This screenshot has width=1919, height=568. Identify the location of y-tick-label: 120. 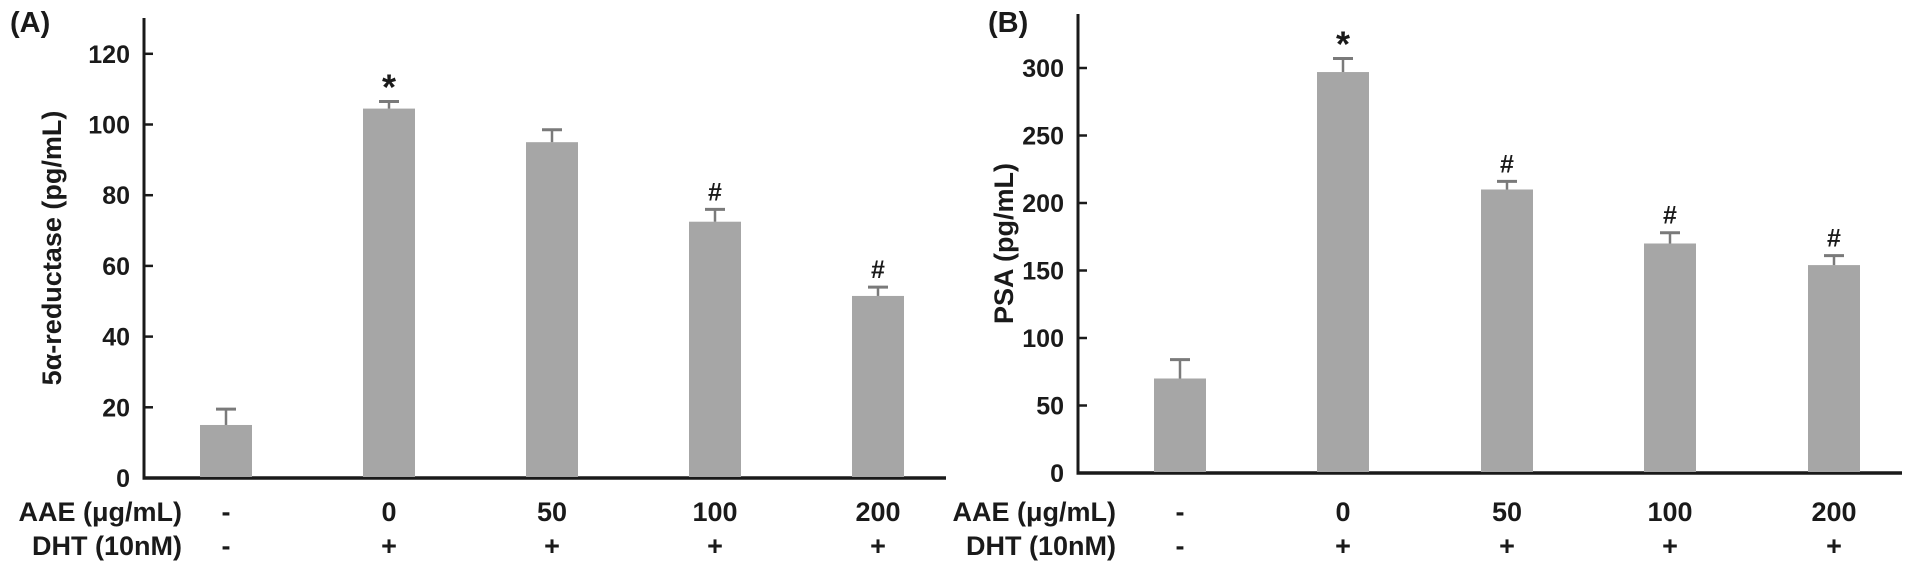
(109, 55).